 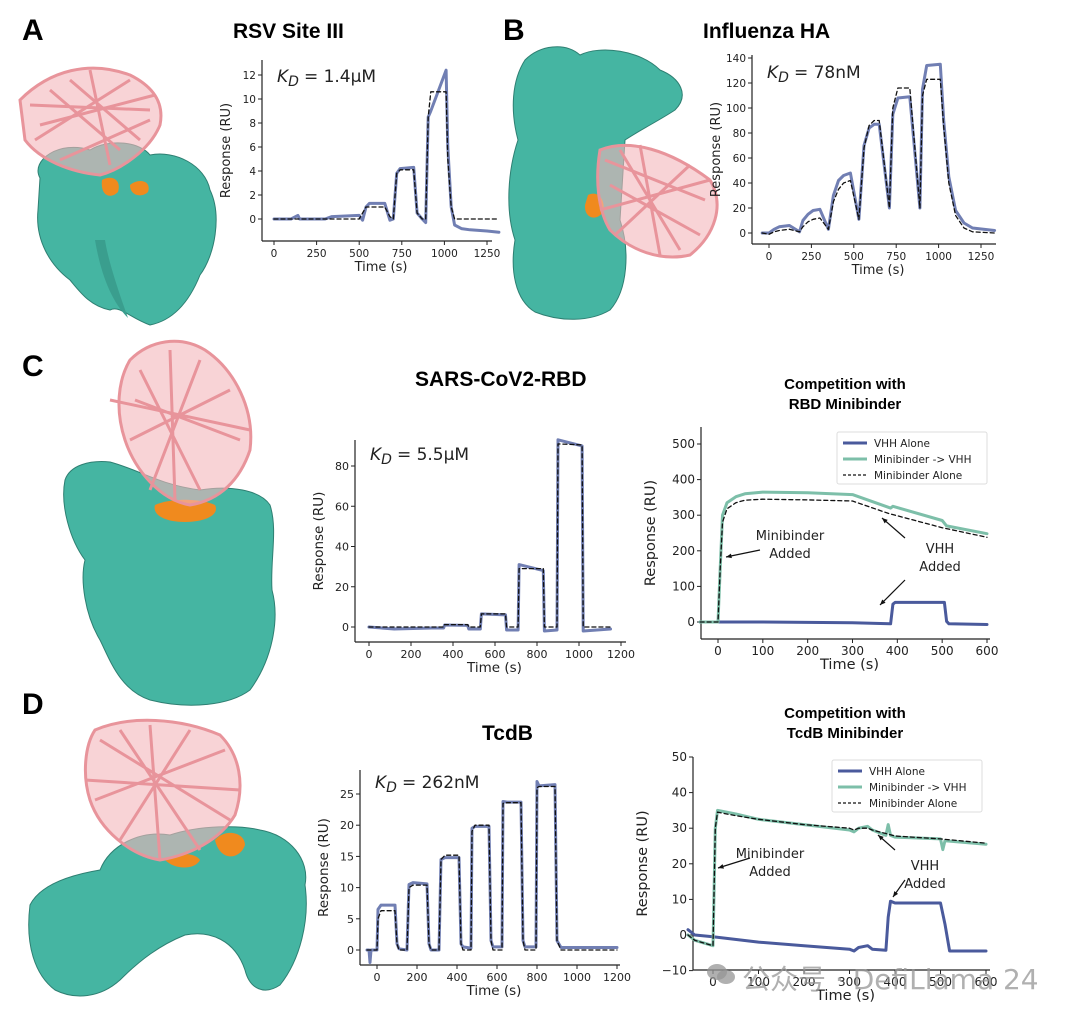 I want to click on kd-value: = 1.4μM, so click(x=340, y=77).